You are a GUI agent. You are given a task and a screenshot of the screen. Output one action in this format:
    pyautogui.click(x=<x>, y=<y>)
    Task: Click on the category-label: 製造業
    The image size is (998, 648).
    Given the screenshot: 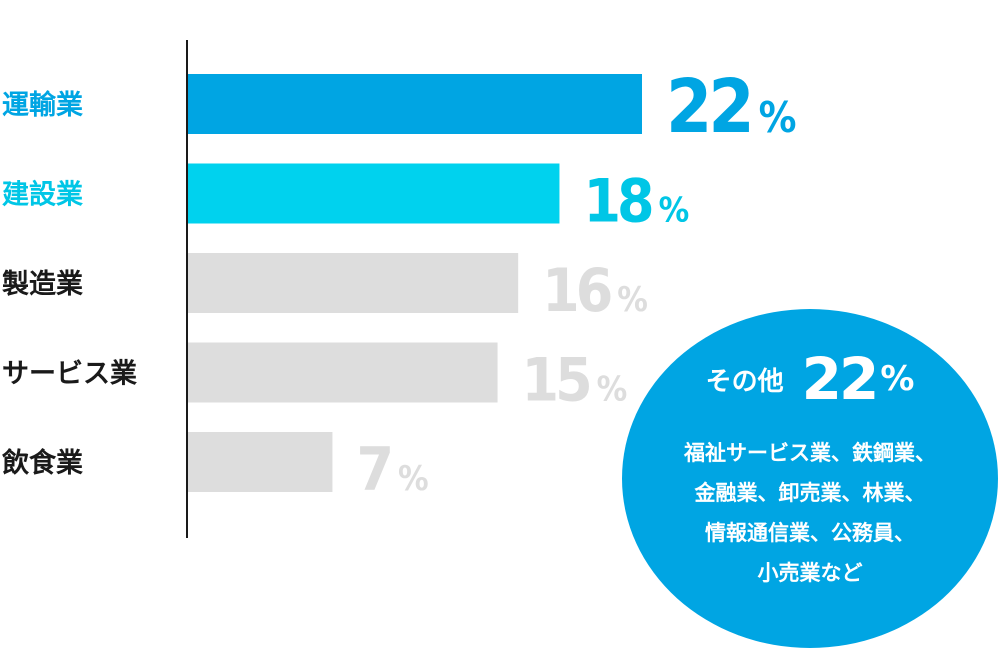 What is the action you would take?
    pyautogui.click(x=42, y=284)
    